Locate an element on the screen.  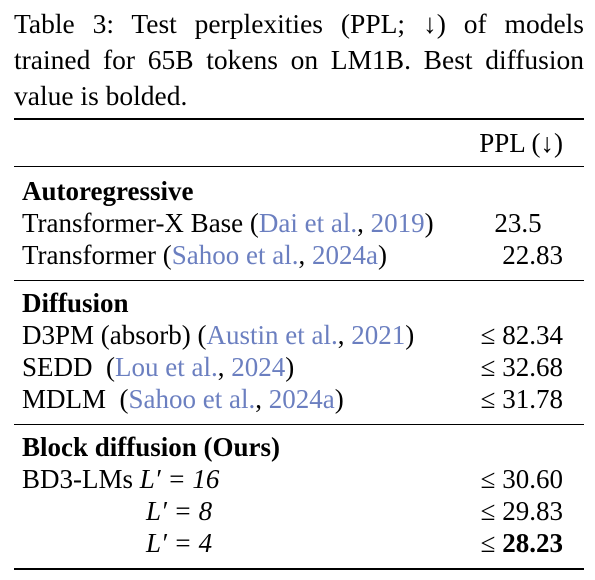
model-name: MDLM is located at coordinates (64, 399).